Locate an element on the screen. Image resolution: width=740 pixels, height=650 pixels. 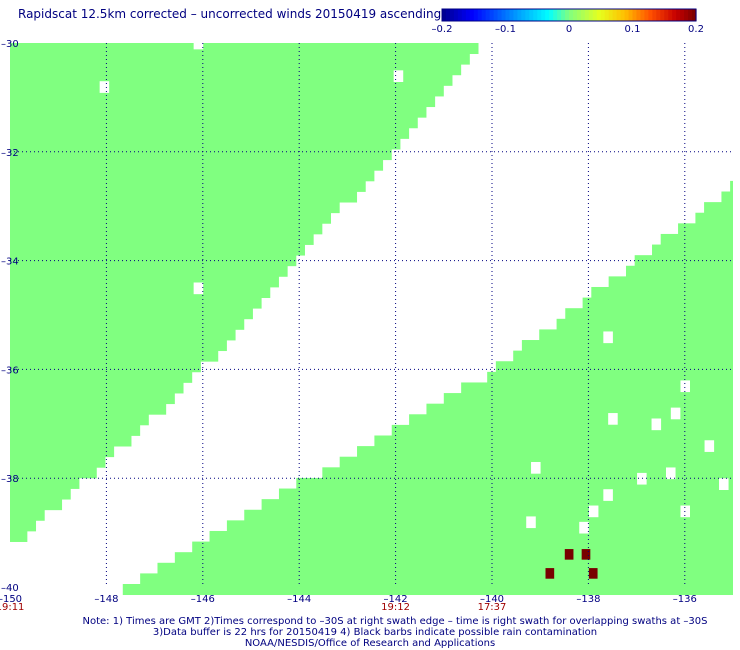
x-tick-label: –148 is located at coordinates (106, 599).